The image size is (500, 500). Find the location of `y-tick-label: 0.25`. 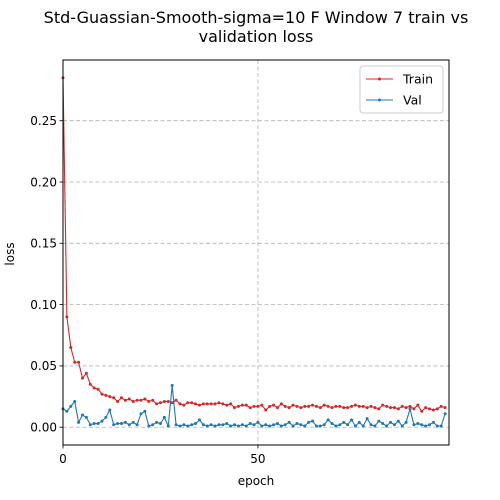

y-tick-label: 0.25 is located at coordinates (43, 121).